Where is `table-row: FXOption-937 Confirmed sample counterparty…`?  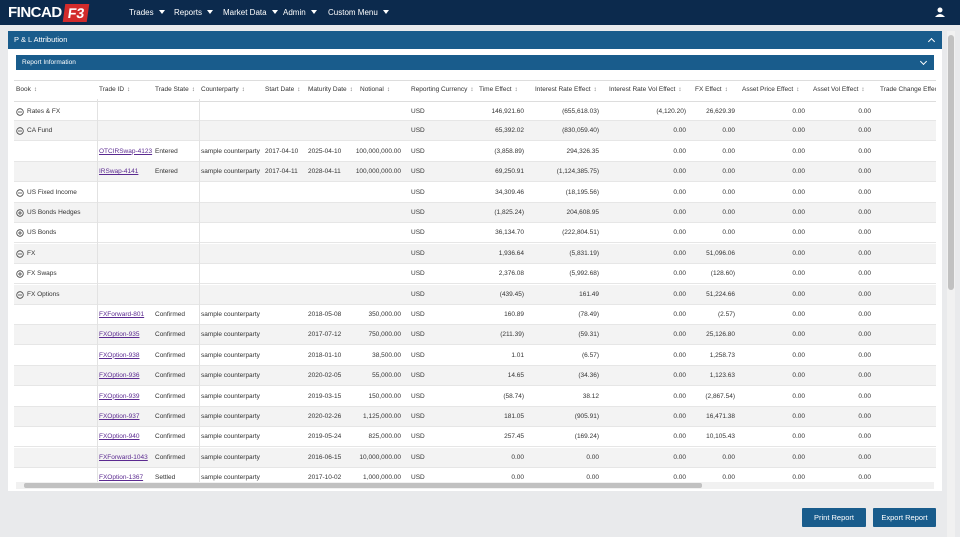 table-row: FXOption-937 Confirmed sample counterparty… is located at coordinates (475, 417).